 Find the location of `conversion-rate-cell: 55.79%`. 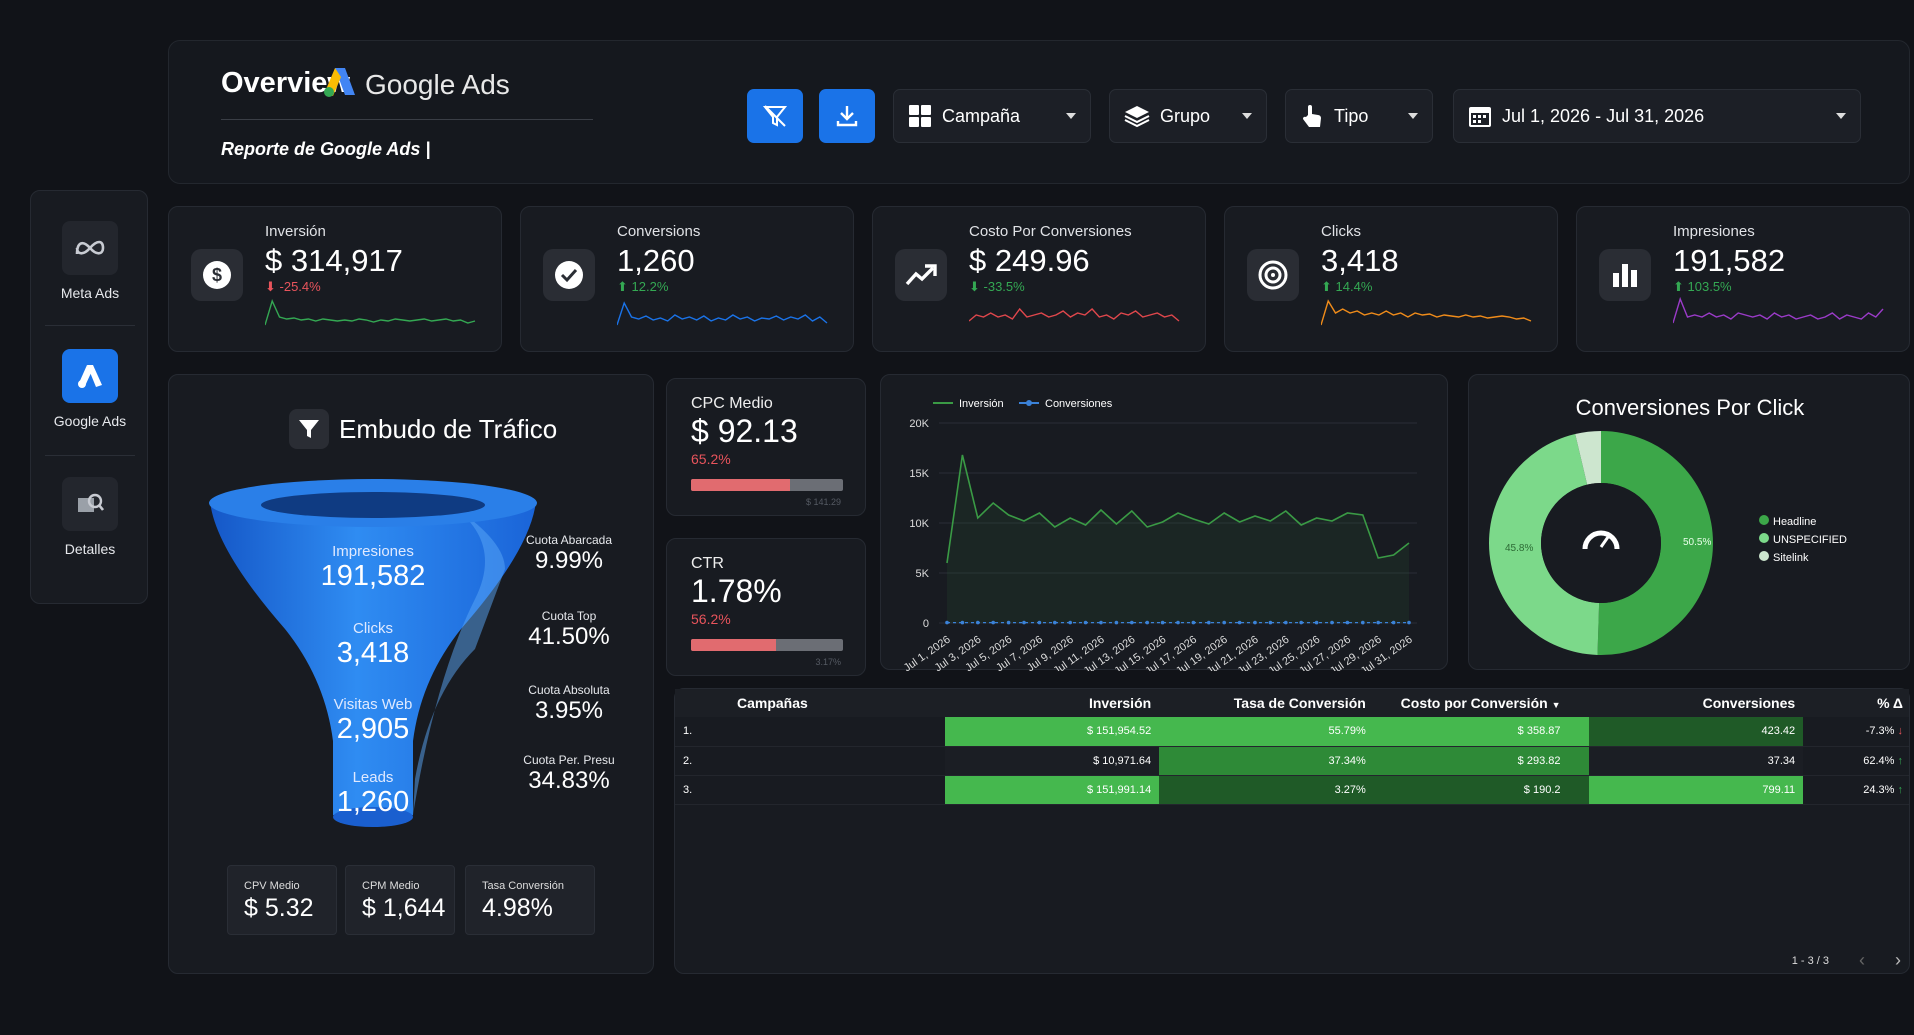

conversion-rate-cell: 55.79% is located at coordinates (1266, 732).